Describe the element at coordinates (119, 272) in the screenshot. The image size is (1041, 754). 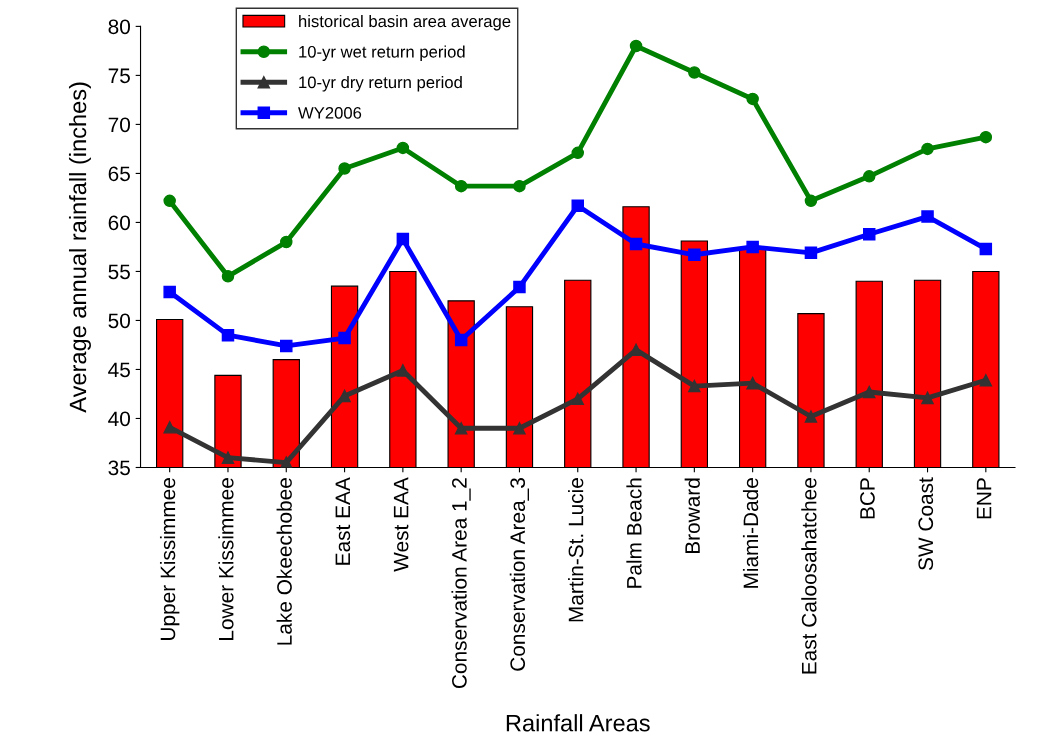
I see `y-tick-label: 55` at that location.